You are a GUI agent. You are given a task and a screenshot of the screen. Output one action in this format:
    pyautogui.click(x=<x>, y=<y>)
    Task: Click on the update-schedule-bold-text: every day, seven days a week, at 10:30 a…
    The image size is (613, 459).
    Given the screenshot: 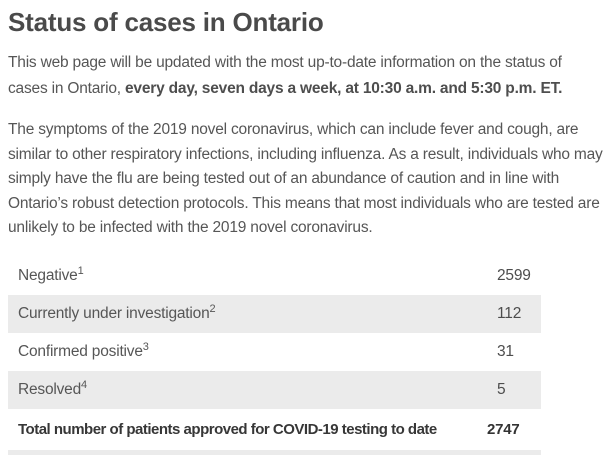 What is the action you would take?
    pyautogui.click(x=344, y=88)
    